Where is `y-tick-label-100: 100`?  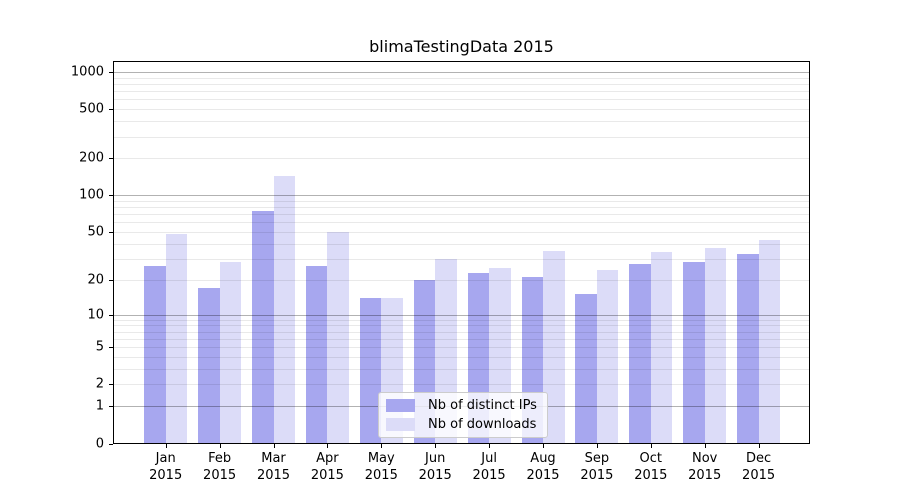 y-tick-label-100: 100 is located at coordinates (91, 195).